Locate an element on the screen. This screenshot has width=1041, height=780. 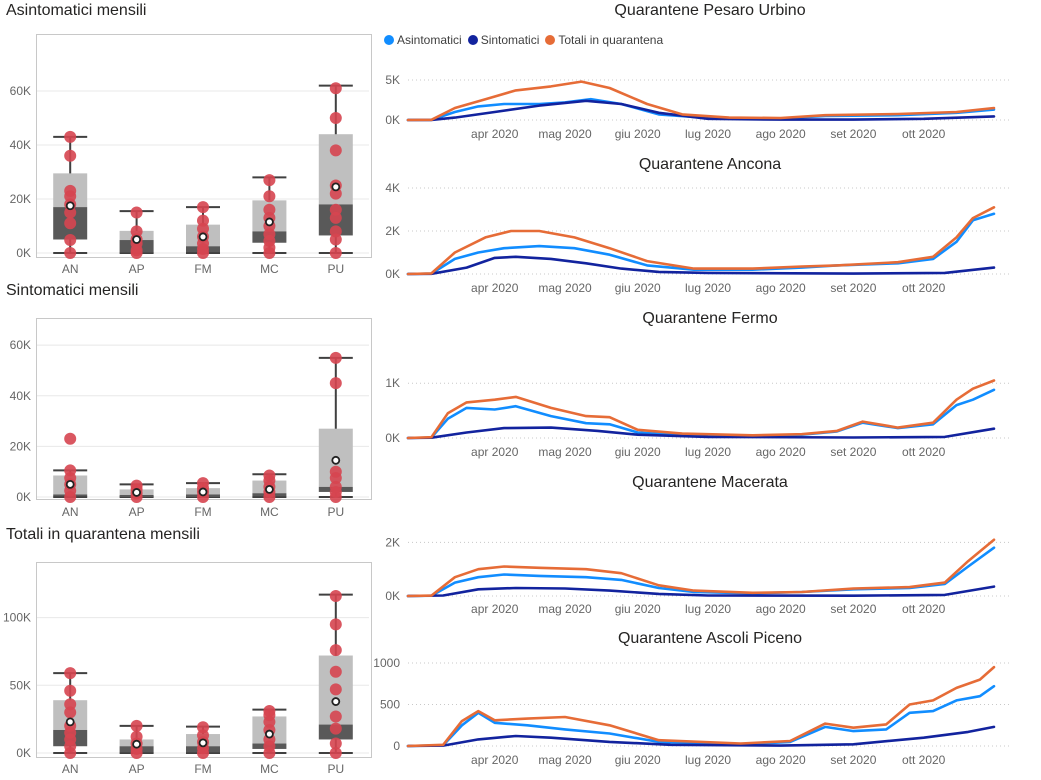
box-x-label: AP is located at coordinates (137, 512).